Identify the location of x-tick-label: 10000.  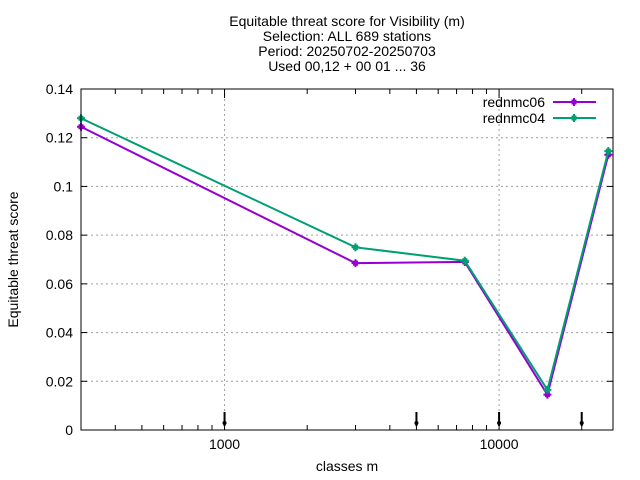
(499, 444).